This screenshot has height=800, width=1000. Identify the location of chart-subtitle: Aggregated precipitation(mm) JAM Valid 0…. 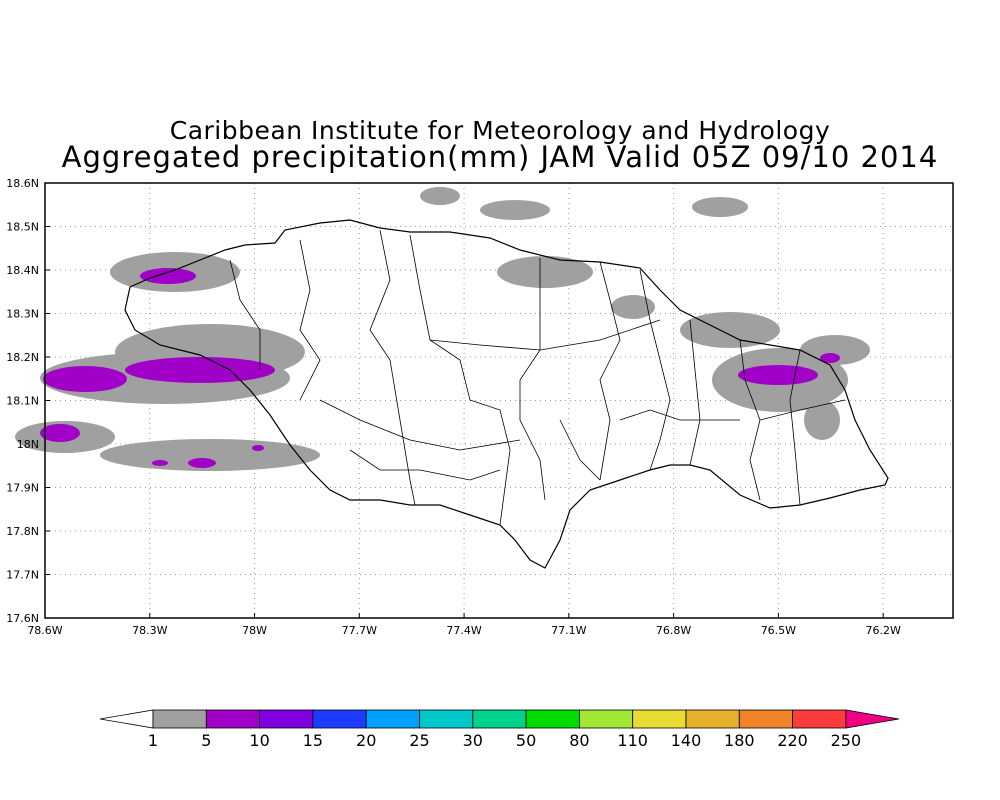
(500, 157).